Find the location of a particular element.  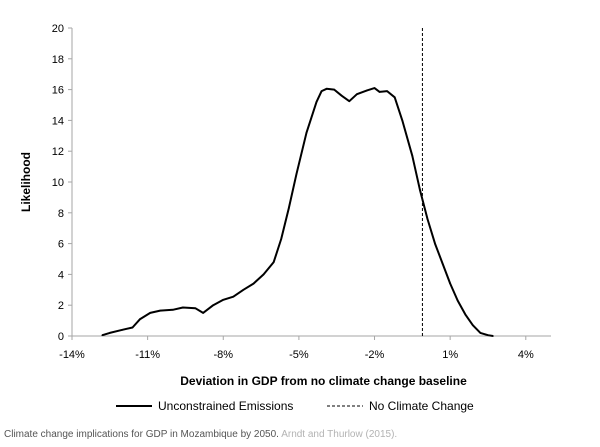

x-axis-ticks: -14% -11% -8% -5% -2% 1% 4% is located at coordinates (296, 348).